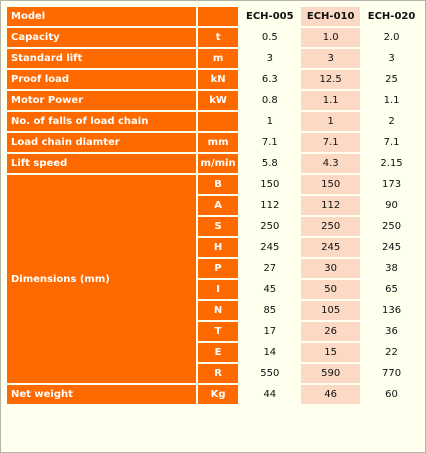  What do you see at coordinates (391, 37) in the screenshot?
I see `capacity-value-3: 2.0` at bounding box center [391, 37].